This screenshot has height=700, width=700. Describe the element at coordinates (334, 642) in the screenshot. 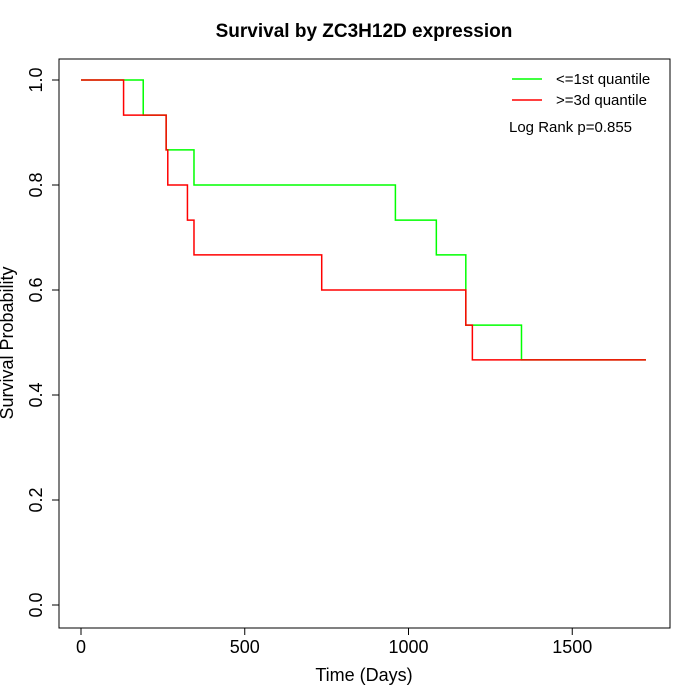

I see `x-axis: 0 500 1000 1500` at that location.